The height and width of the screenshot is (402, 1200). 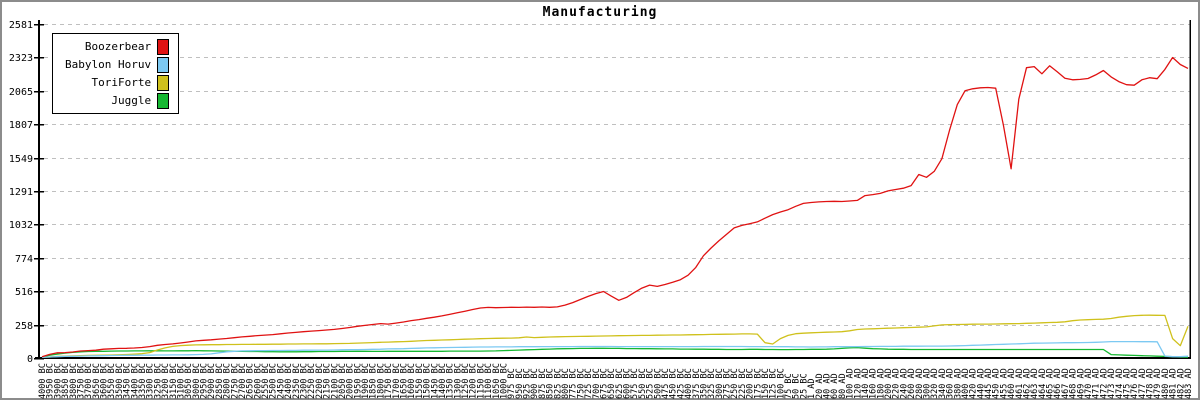 What do you see at coordinates (612, 383) in the screenshot?
I see `x-axis-label: 650 BC` at bounding box center [612, 383].